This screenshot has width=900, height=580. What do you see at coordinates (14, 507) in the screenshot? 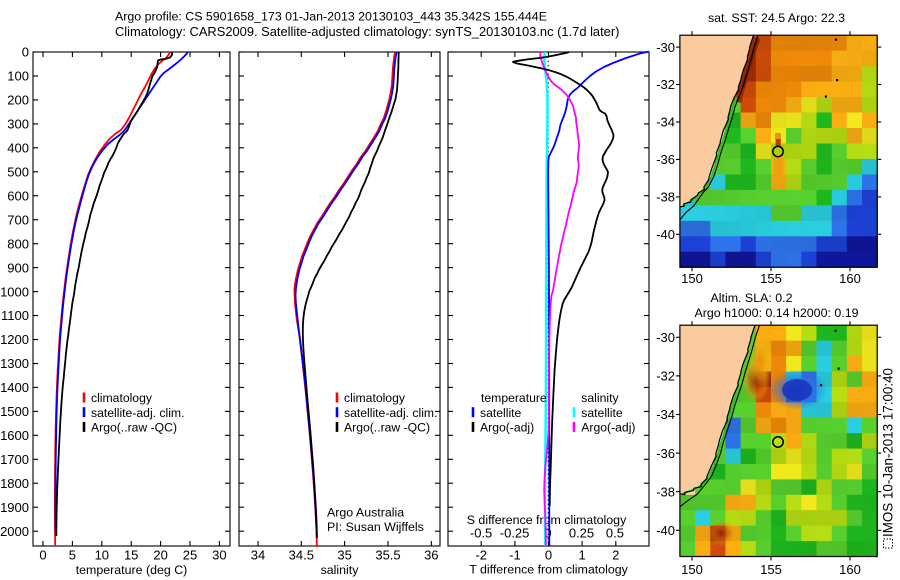
I see `svg-text: 1900` at bounding box center [14, 507].